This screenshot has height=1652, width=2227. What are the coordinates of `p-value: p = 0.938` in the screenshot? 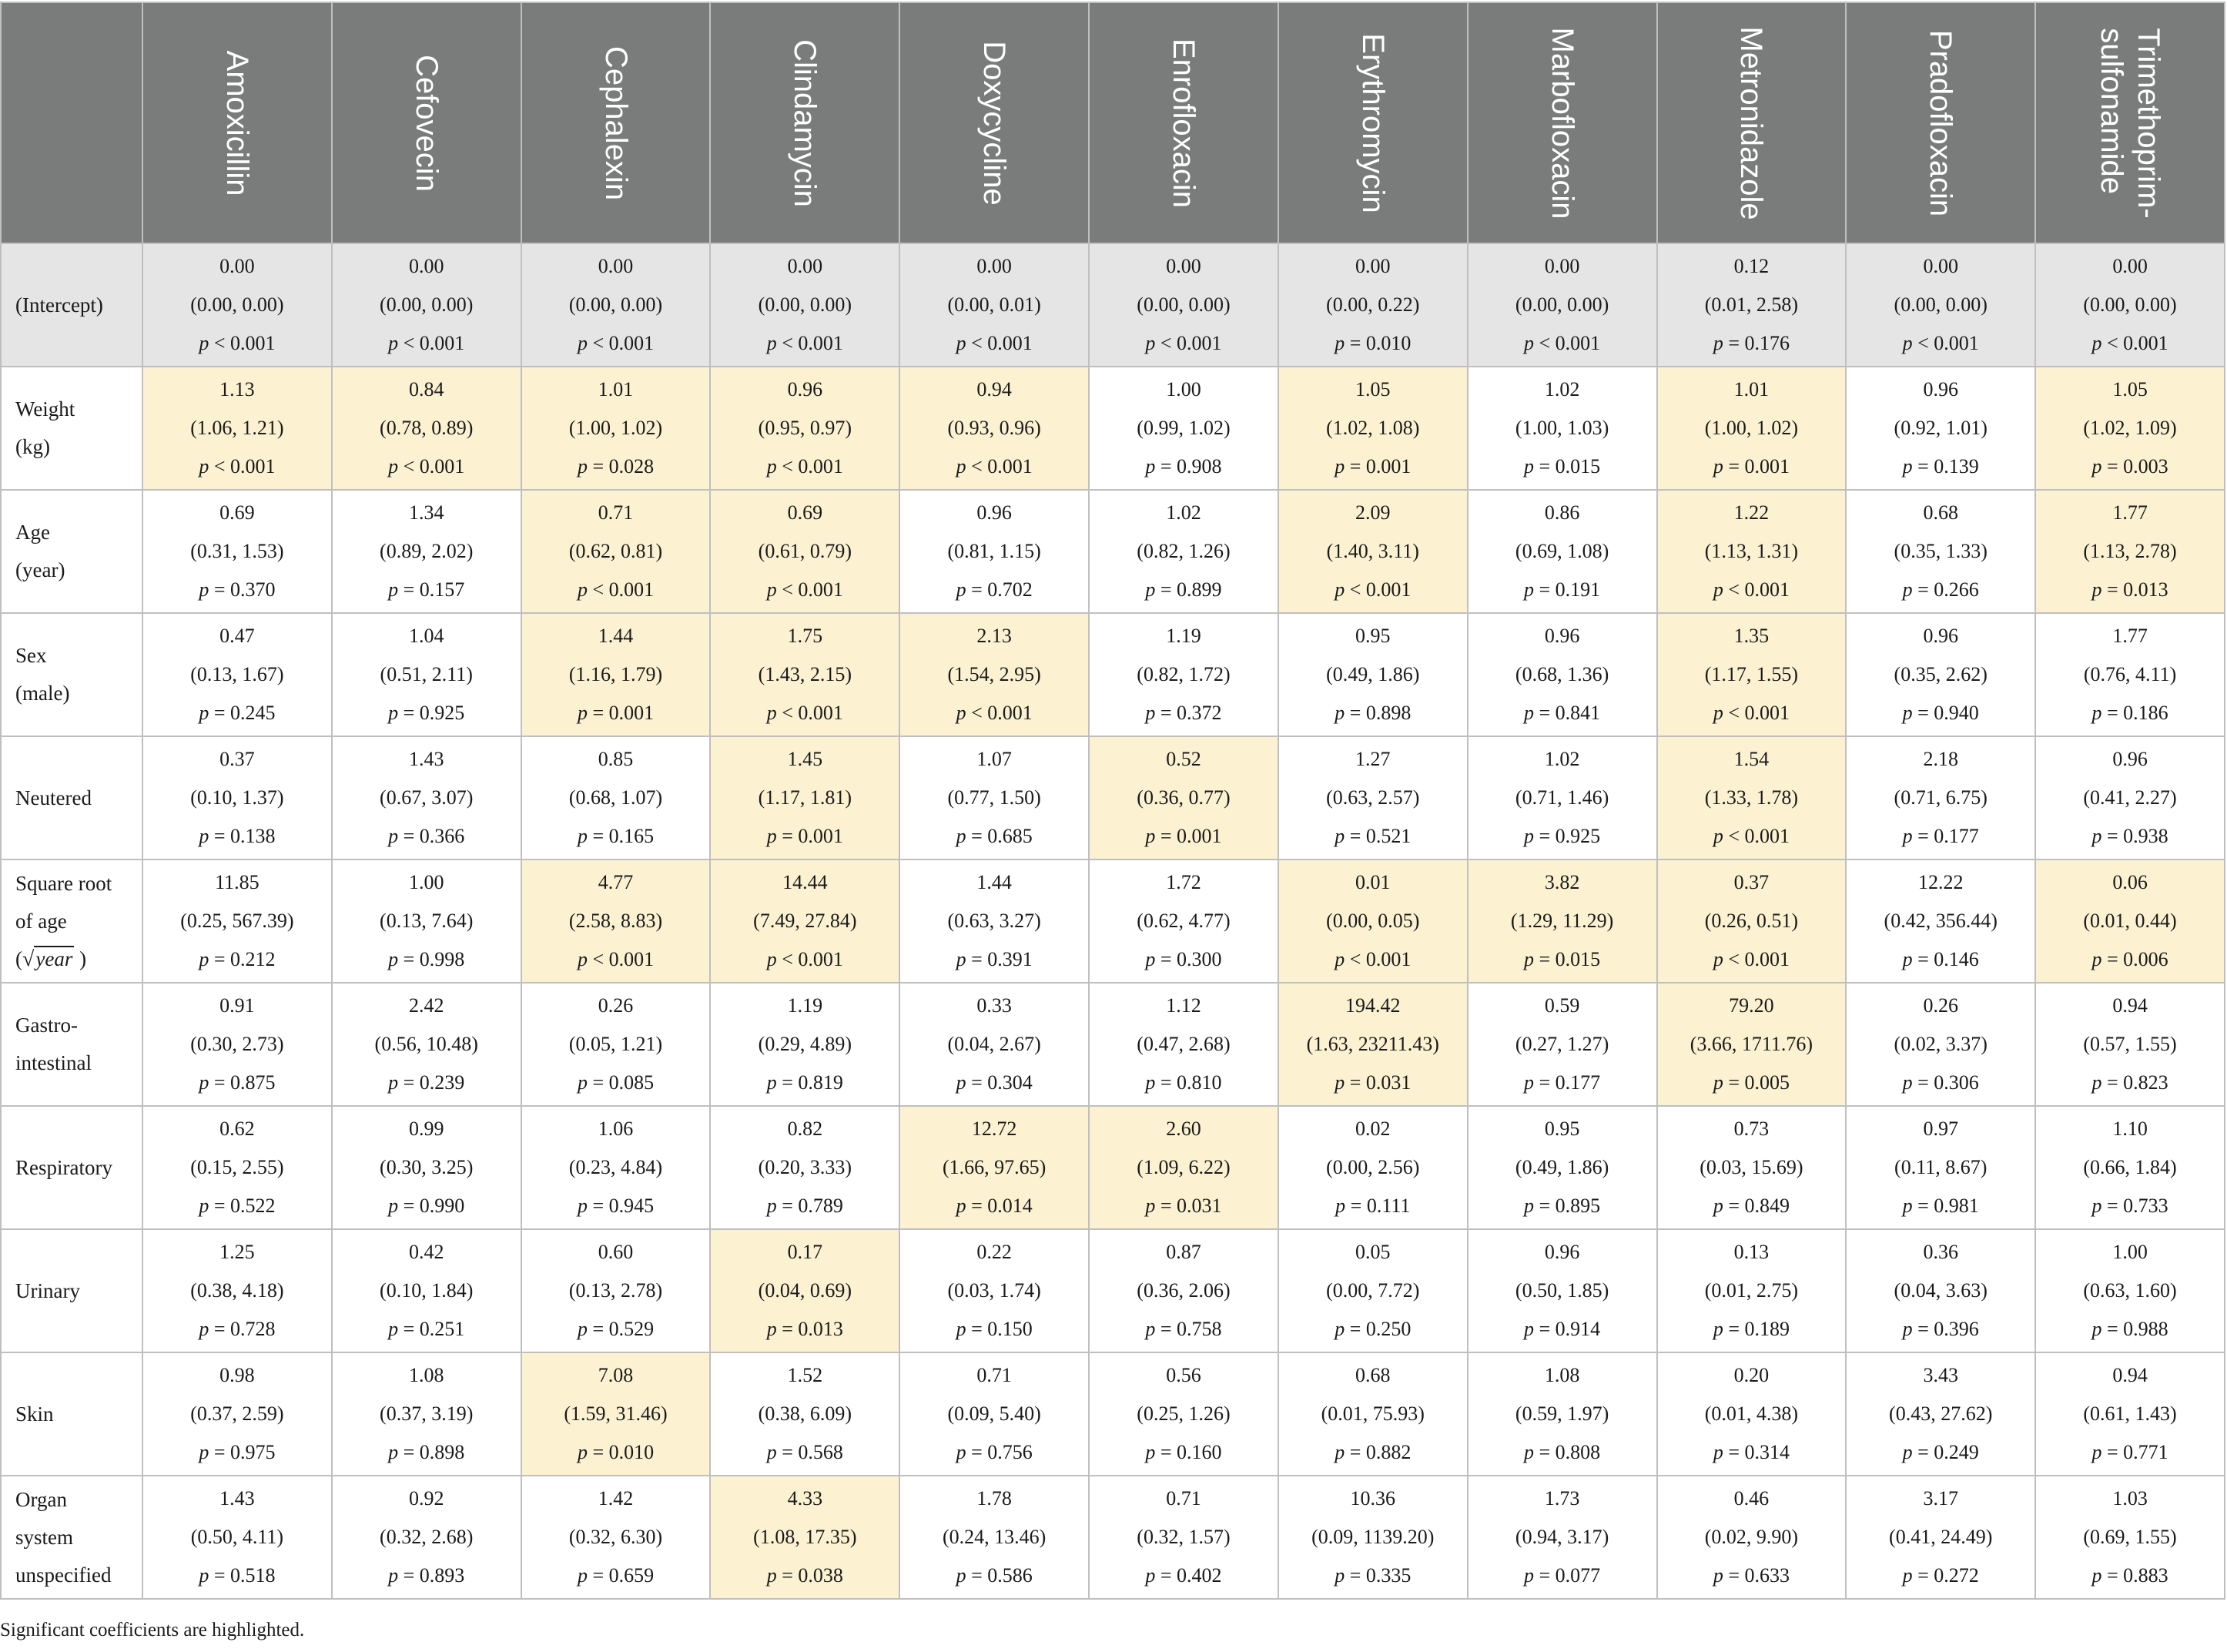 It's located at (2129, 836).